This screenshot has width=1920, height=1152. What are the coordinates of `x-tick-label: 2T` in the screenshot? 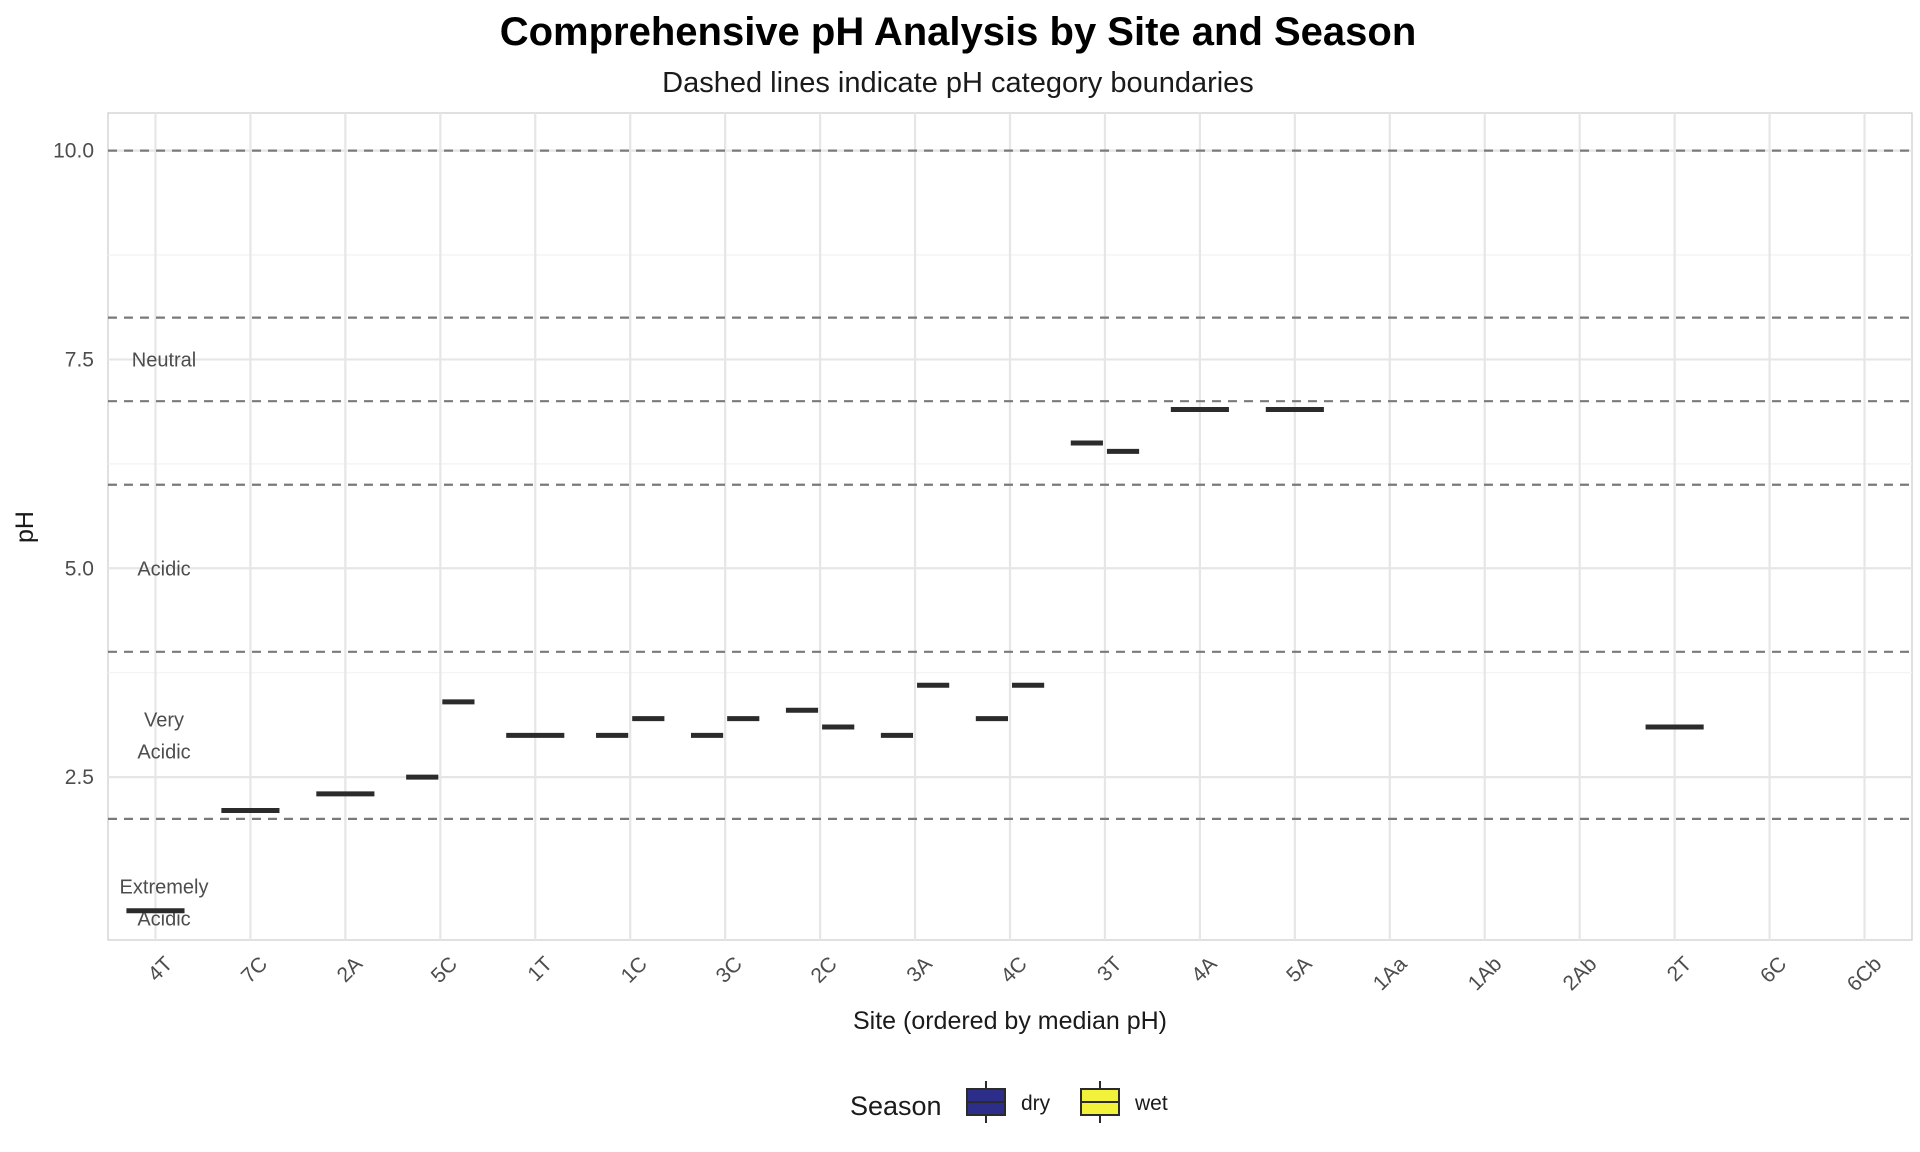 It's located at (1680, 969).